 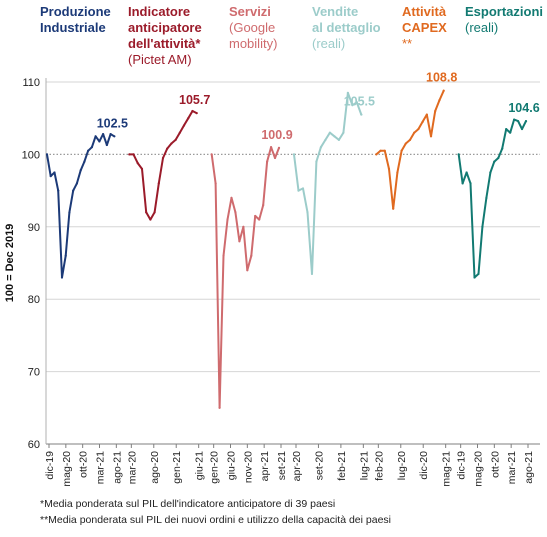 I want to click on end-value-label-4: 105.5, so click(x=359, y=102).